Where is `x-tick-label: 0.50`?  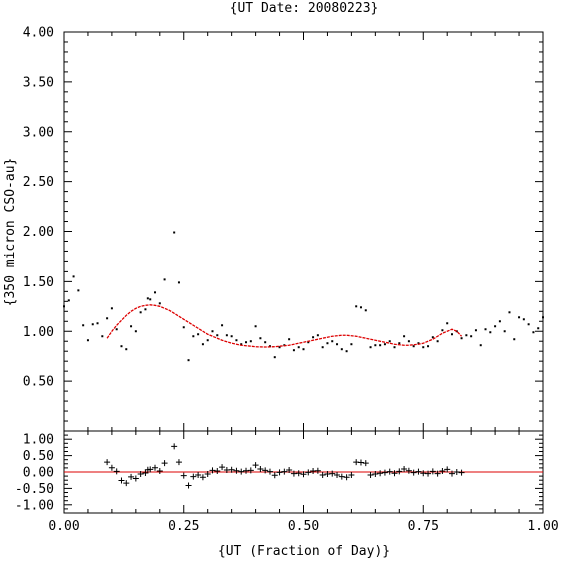 x-tick-label: 0.50 is located at coordinates (303, 526).